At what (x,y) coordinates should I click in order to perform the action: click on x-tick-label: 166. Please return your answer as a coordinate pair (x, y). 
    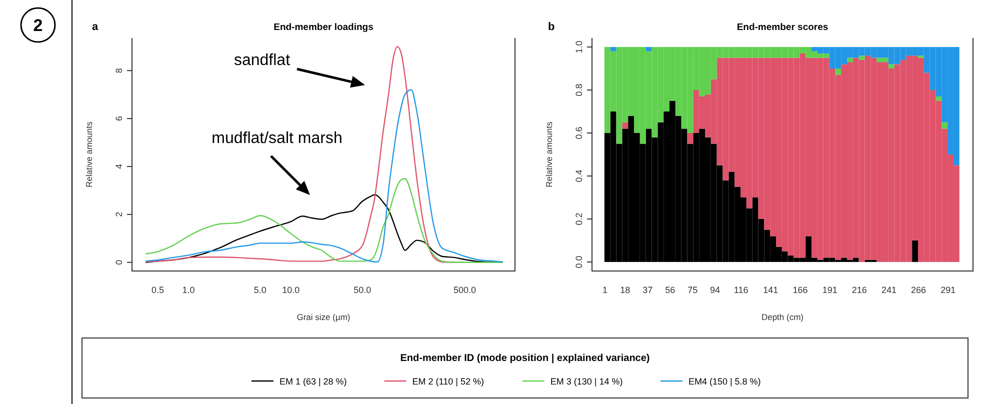
    Looking at the image, I should click on (800, 290).